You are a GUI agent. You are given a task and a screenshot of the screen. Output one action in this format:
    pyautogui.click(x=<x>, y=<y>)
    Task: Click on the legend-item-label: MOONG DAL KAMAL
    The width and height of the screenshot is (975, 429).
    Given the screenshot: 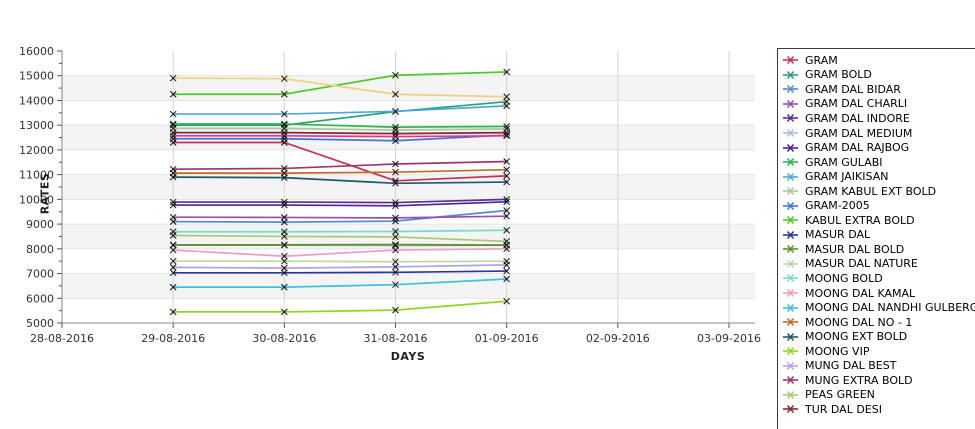 What is the action you would take?
    pyautogui.click(x=860, y=293)
    